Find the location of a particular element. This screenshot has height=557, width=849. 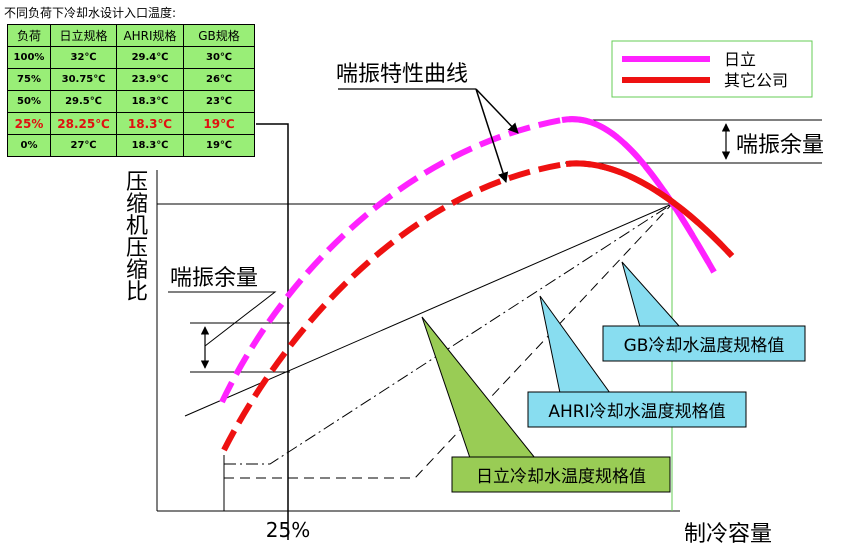

others-surge-curve-solid is located at coordinates (650, 209).